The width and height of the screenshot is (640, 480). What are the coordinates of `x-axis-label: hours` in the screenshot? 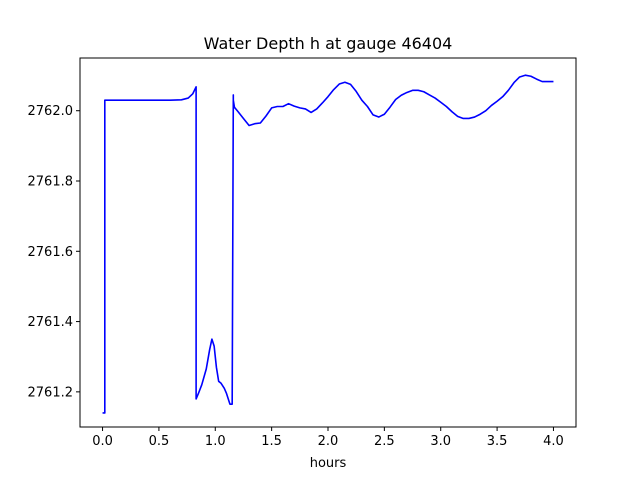 It's located at (328, 463).